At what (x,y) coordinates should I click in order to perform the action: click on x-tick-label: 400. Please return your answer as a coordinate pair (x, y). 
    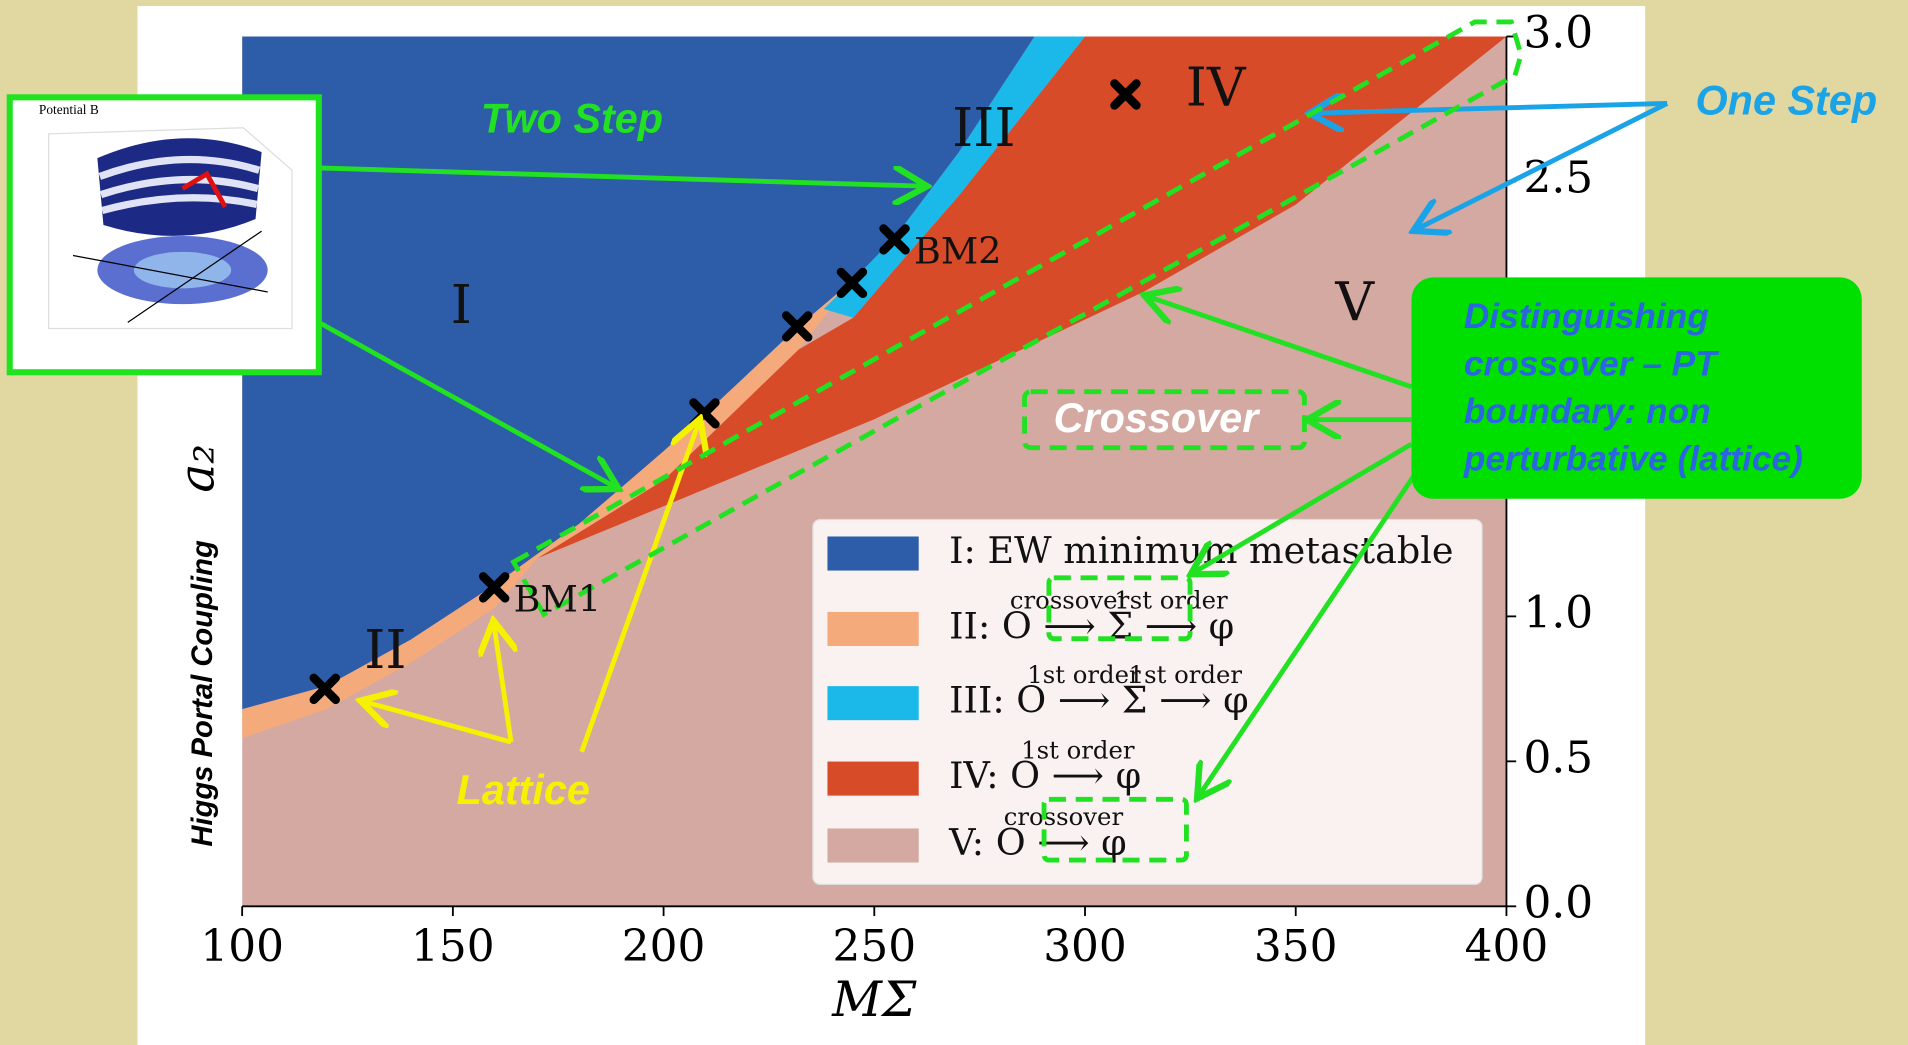
    Looking at the image, I should click on (1507, 946).